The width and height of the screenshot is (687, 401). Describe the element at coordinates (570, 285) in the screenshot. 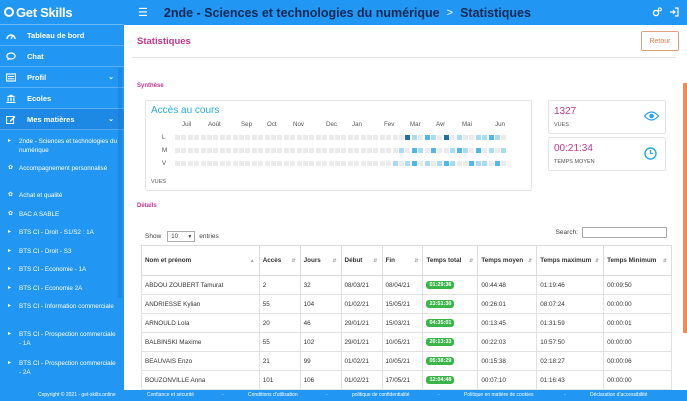

I see `table-cell: 01:19:46` at that location.